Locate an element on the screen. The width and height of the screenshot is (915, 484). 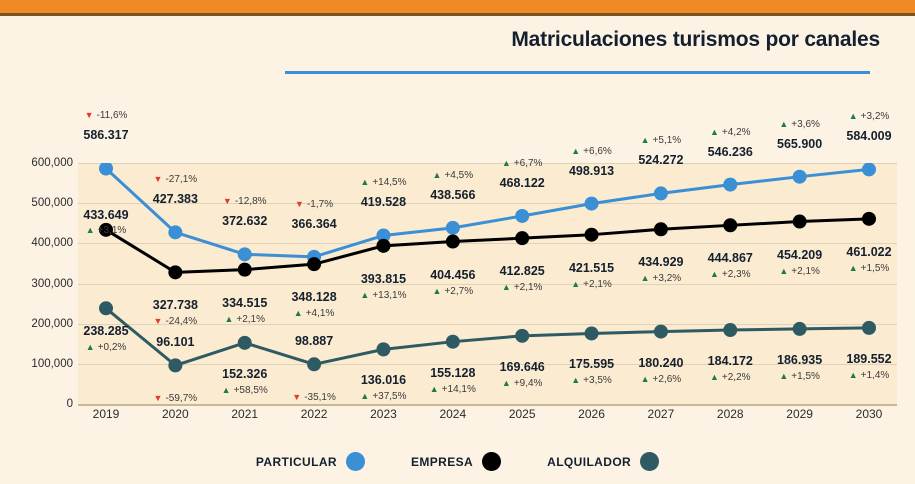
y-axis-tick: 100,000 is located at coordinates (52, 363).